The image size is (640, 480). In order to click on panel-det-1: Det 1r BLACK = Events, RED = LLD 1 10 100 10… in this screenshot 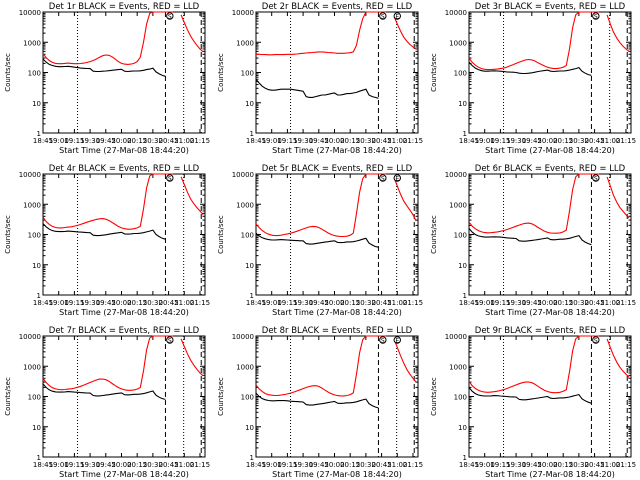, I will do `click(107, 78)`.